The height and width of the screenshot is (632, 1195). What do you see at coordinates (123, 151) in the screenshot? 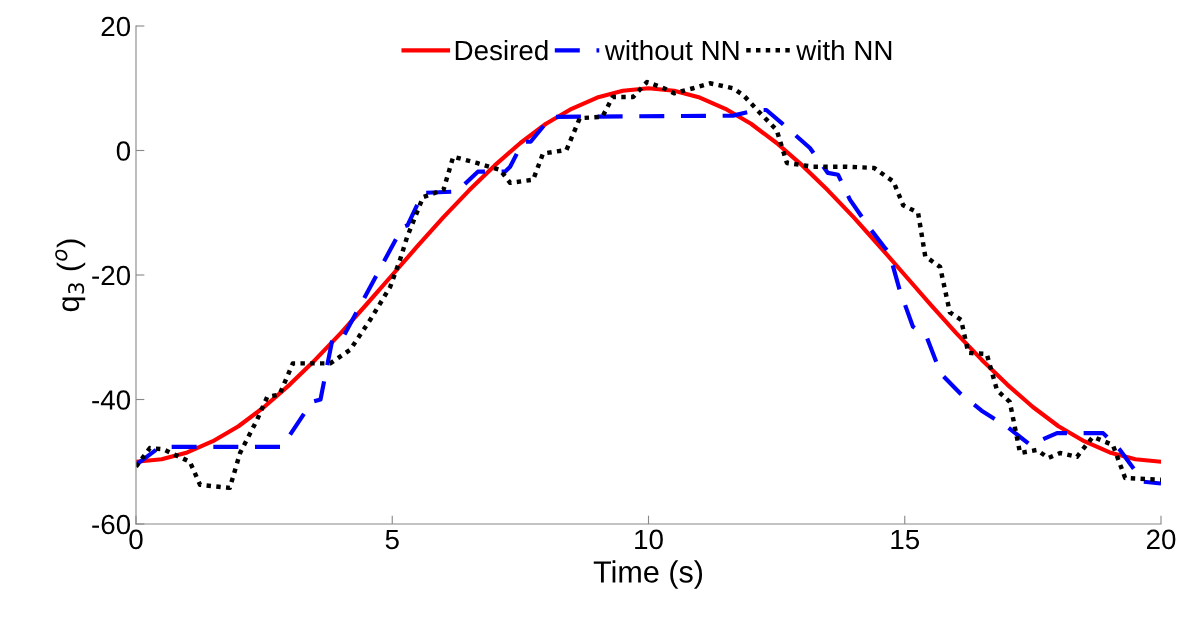
I see `y-tick-label: 0` at bounding box center [123, 151].